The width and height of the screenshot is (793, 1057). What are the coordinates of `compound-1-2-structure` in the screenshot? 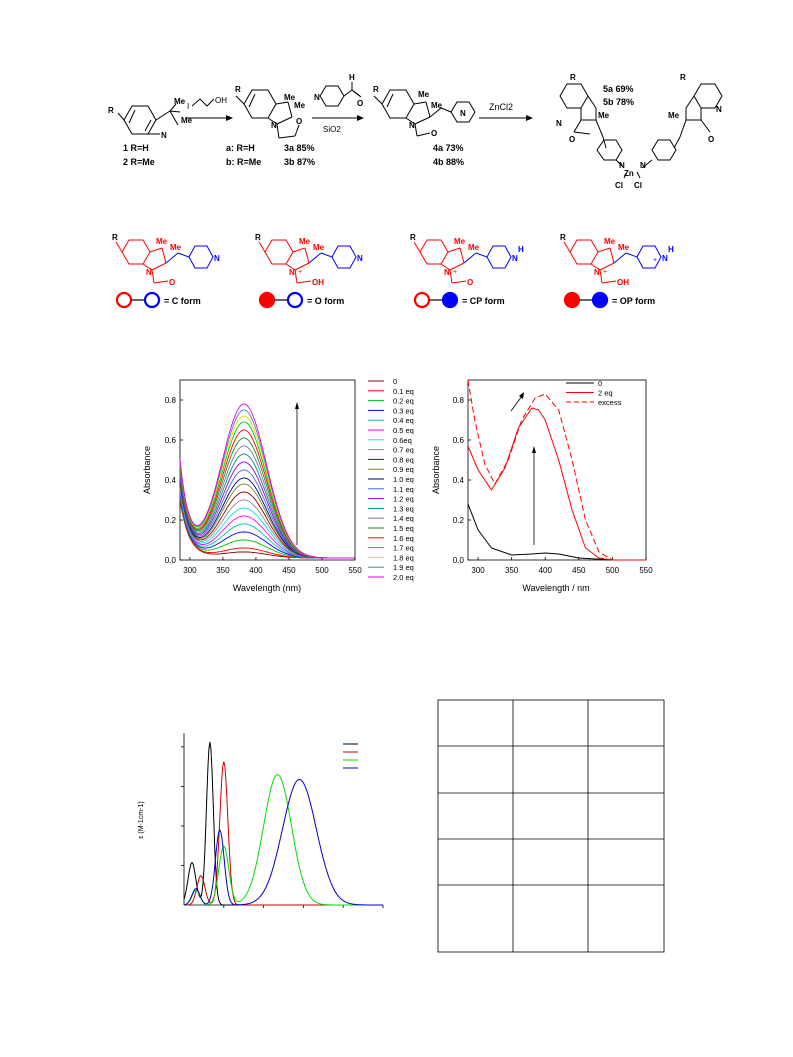 It's located at (149, 119).